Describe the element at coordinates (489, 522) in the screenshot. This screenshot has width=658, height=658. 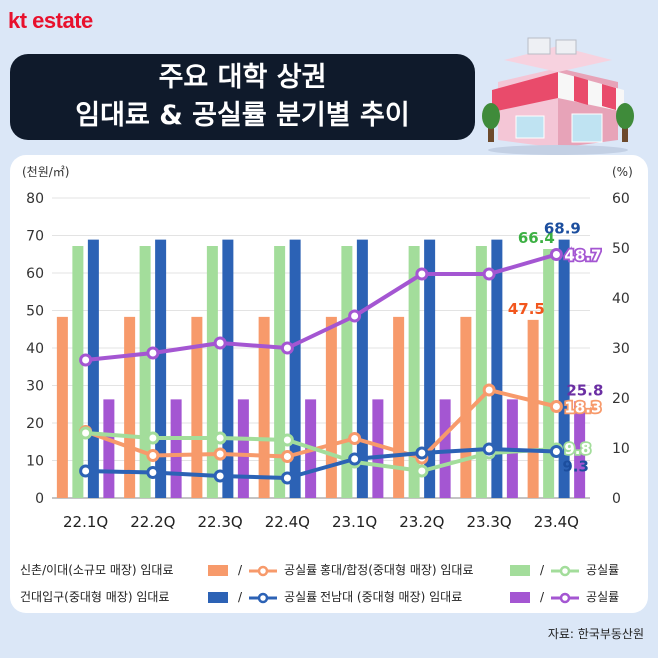
I see `category-label: 23.3Q` at that location.